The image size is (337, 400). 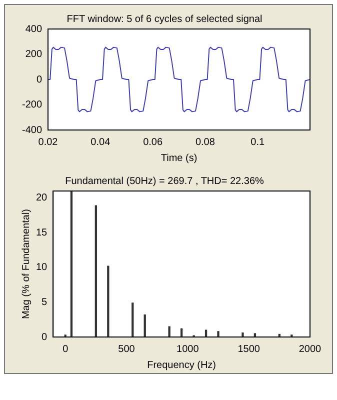 I want to click on x-tick-label: 0.06, so click(x=153, y=142).